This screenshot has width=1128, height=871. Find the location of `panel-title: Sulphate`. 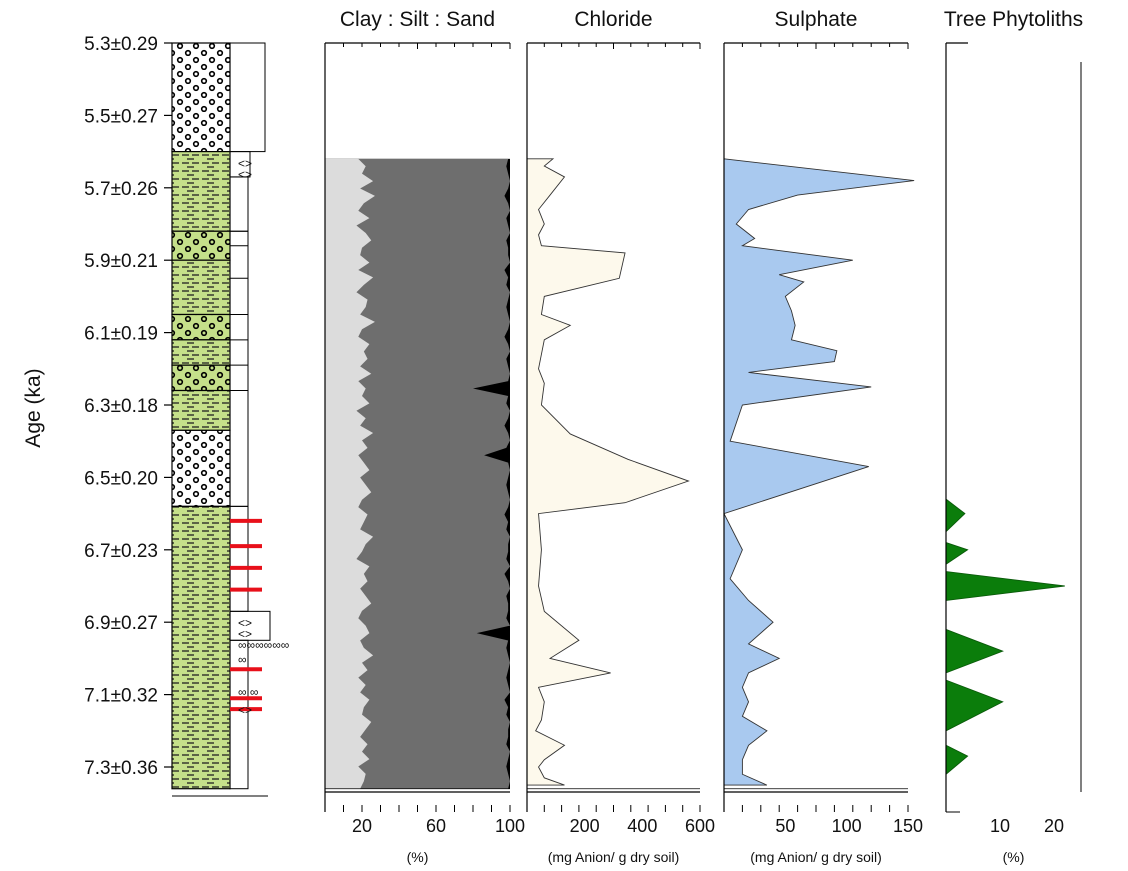

panel-title: Sulphate is located at coordinates (816, 19).